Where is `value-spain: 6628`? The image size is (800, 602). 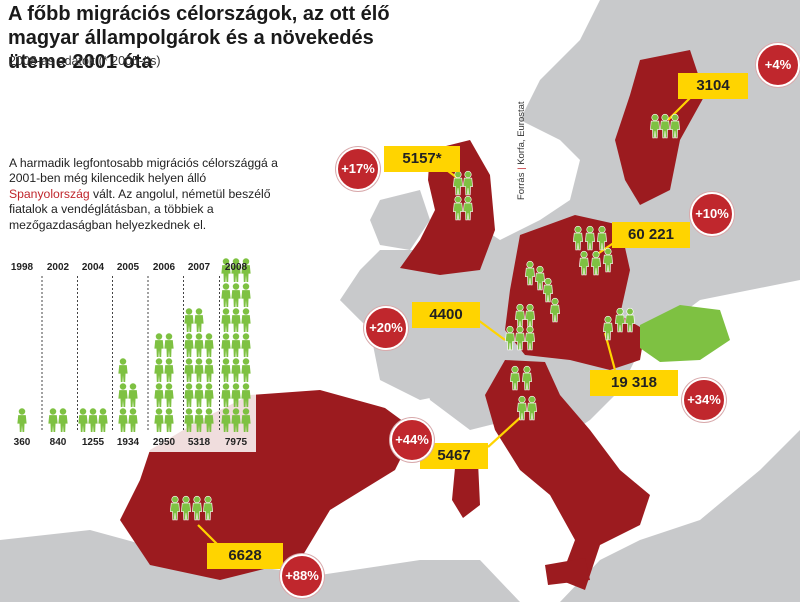 value-spain: 6628 is located at coordinates (245, 556).